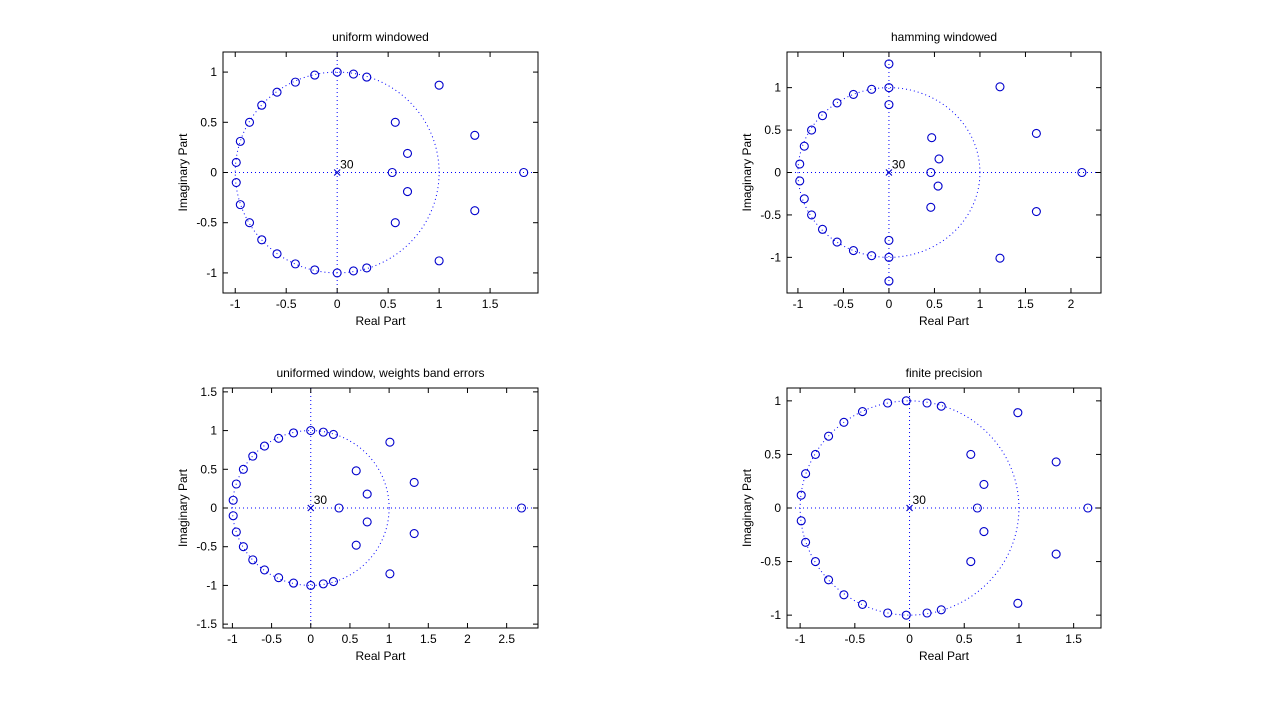  What do you see at coordinates (380, 37) in the screenshot?
I see `plot-title: uniform windowed` at bounding box center [380, 37].